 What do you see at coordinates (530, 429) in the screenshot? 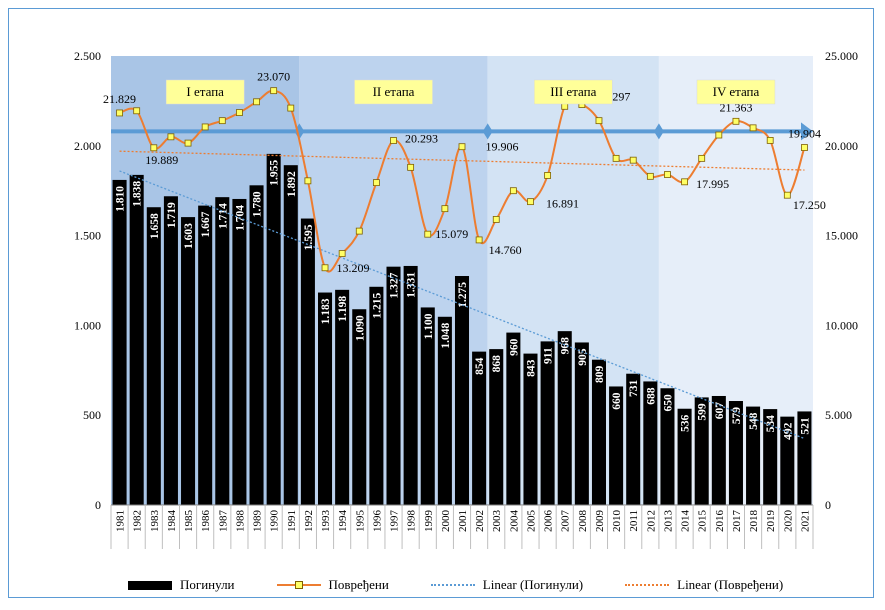
I see `bar-2005` at bounding box center [530, 429].